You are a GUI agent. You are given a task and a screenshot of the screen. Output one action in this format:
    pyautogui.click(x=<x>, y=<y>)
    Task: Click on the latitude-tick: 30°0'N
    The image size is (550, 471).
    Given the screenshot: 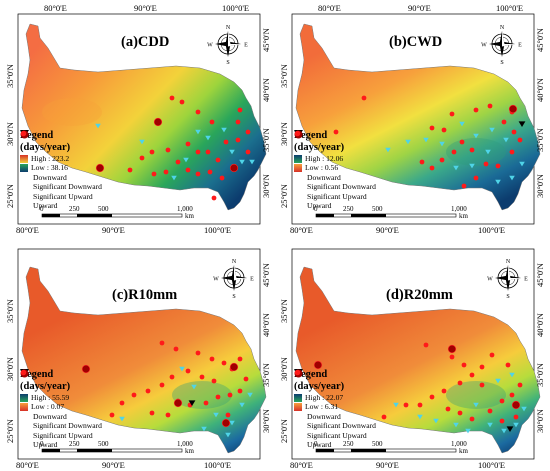 What is the action you would take?
    pyautogui.click(x=266, y=186)
    